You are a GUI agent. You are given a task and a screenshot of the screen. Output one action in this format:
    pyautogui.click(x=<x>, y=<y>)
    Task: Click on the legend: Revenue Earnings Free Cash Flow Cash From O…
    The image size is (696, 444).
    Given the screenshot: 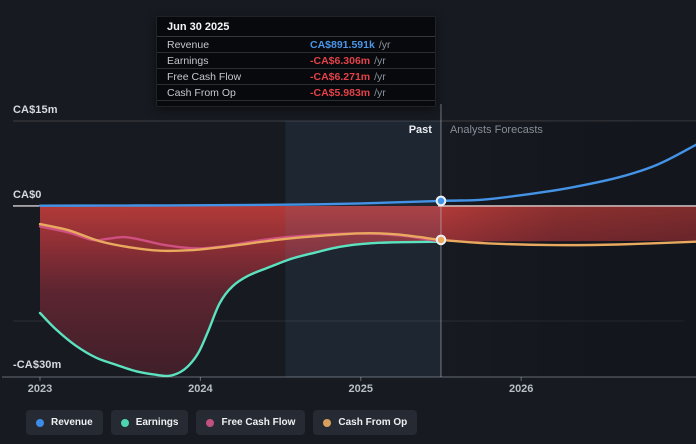 What is the action you would take?
    pyautogui.click(x=222, y=422)
    